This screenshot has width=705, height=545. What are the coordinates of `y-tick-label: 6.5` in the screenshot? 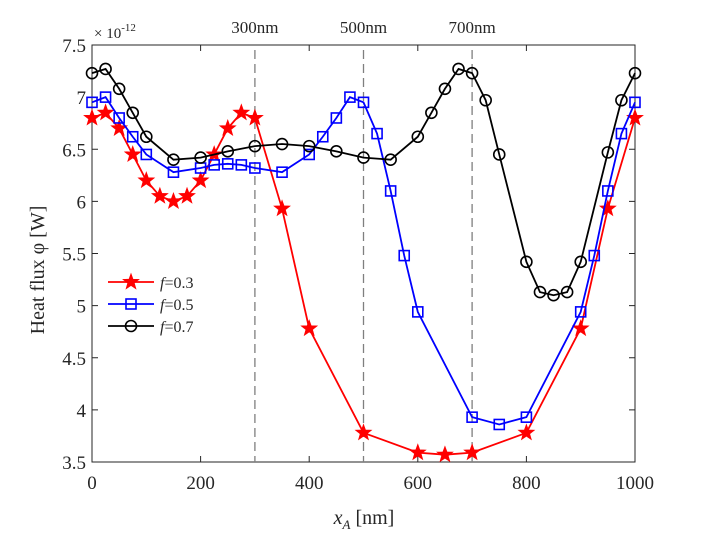 It's located at (74, 150).